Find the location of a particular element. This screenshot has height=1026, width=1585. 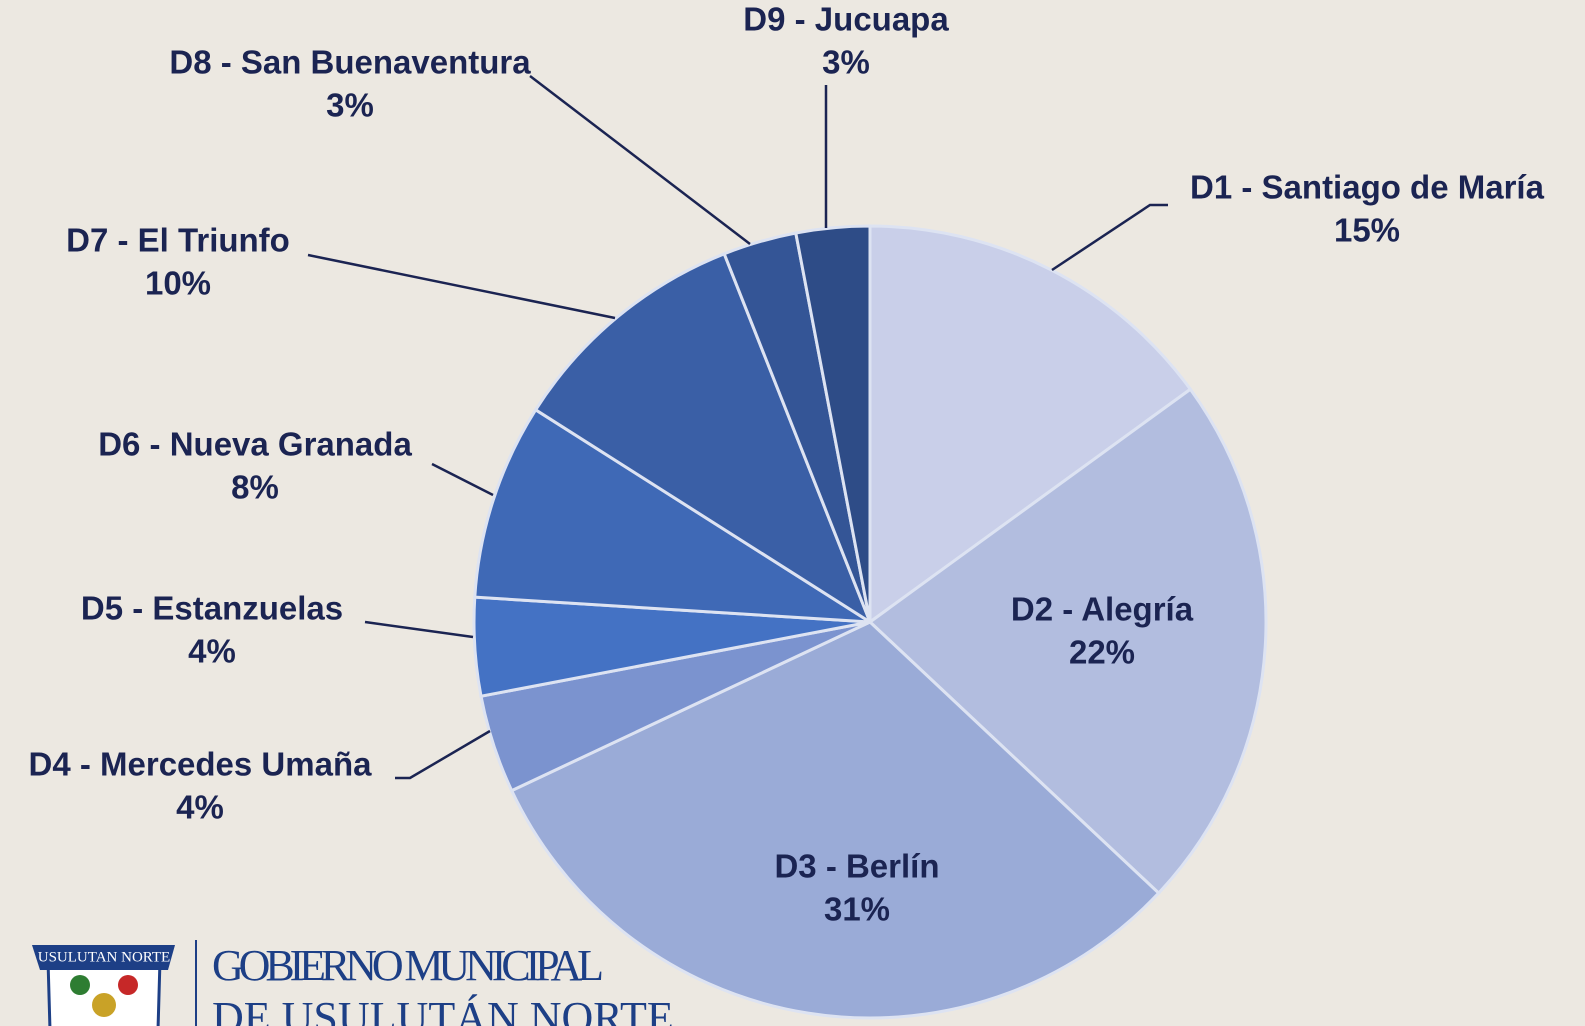

slice-label: D6 - Nueva Granada is located at coordinates (255, 444).